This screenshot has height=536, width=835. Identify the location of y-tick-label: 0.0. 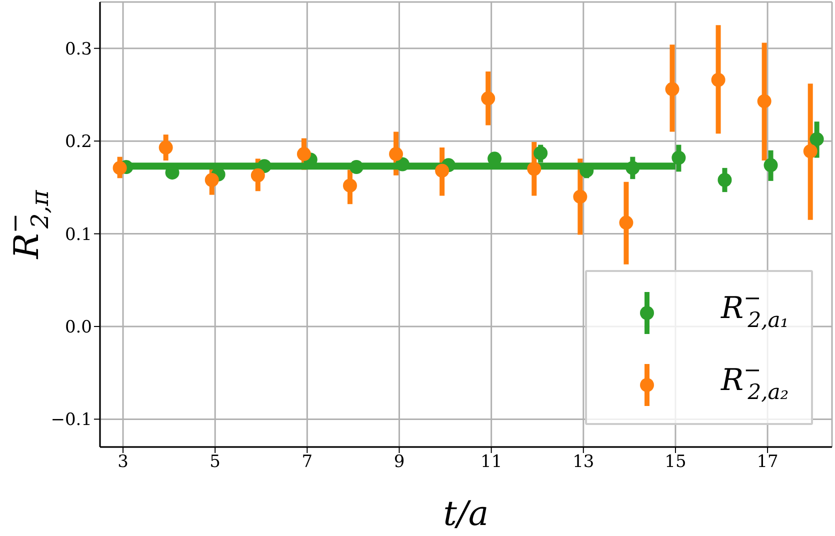
(78, 328).